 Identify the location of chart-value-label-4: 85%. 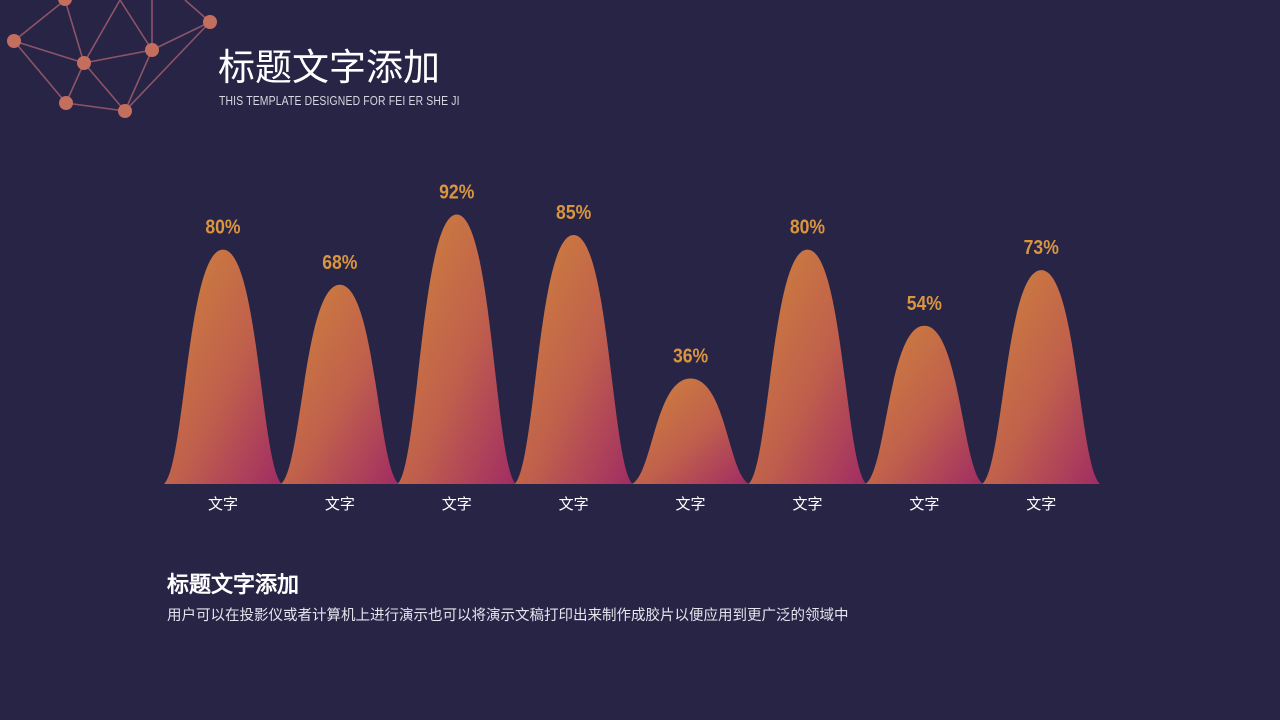
(573, 212).